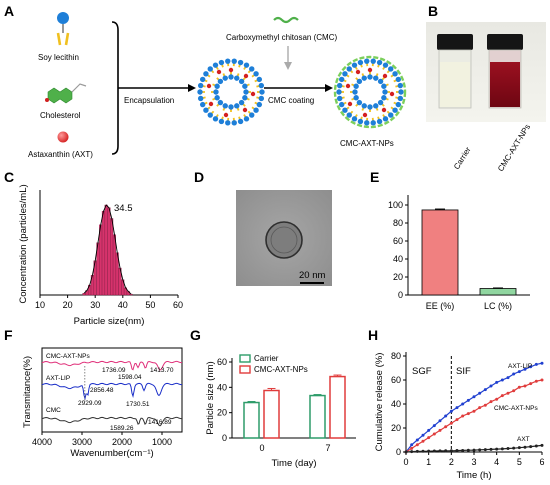 The image size is (550, 485). What do you see at coordinates (222, 413) in the screenshot?
I see `g-y-tick-label: 20` at bounding box center [222, 413].